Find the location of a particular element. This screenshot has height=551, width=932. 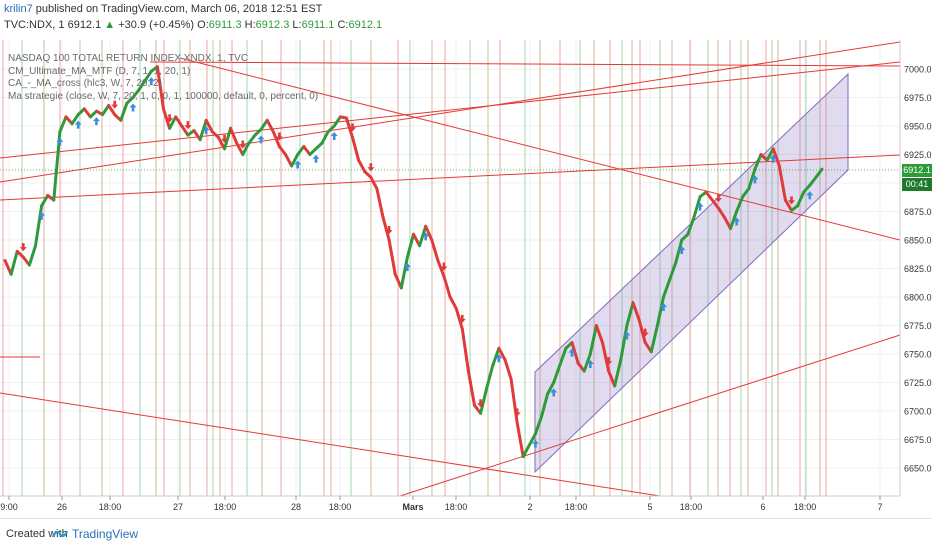

y-tick-label: 7000.0 is located at coordinates (918, 70).